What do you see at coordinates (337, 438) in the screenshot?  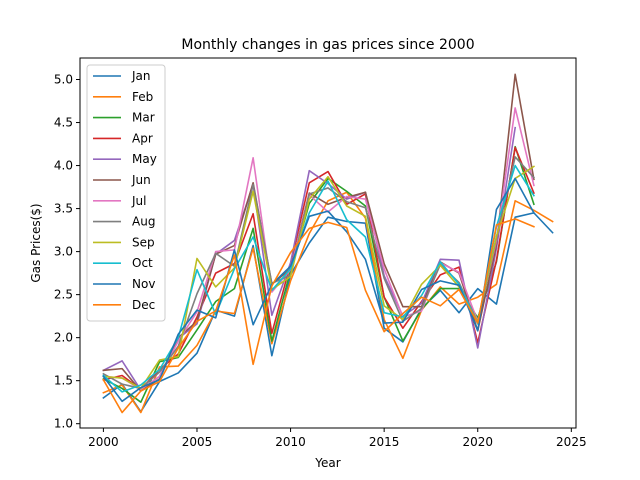 I see `x-axis-ticks: 2000 2005 2010 2015 2020 2025` at bounding box center [337, 438].